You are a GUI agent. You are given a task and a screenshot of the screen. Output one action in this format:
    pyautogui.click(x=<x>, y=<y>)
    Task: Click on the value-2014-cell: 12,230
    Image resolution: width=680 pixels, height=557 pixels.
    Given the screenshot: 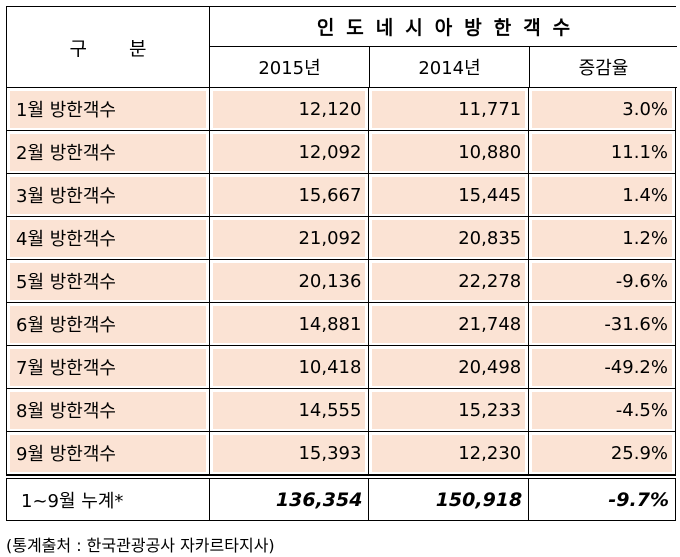 What is the action you would take?
    pyautogui.click(x=449, y=453)
    